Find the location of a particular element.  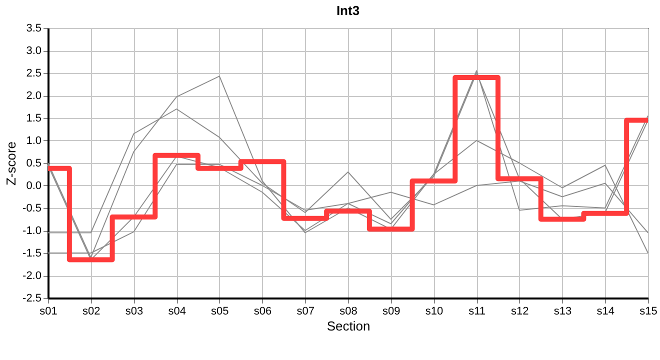

y-axis-title: Z-score is located at coordinates (11, 163).